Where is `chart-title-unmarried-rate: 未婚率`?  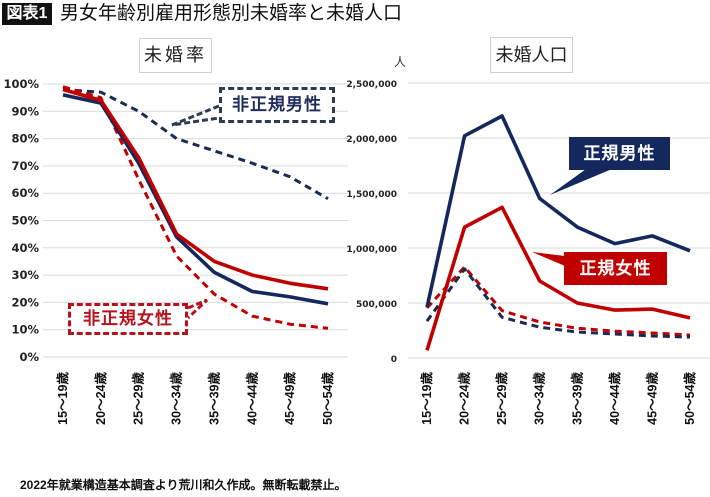
chart-title-unmarried-rate: 未婚率 is located at coordinates (175, 55).